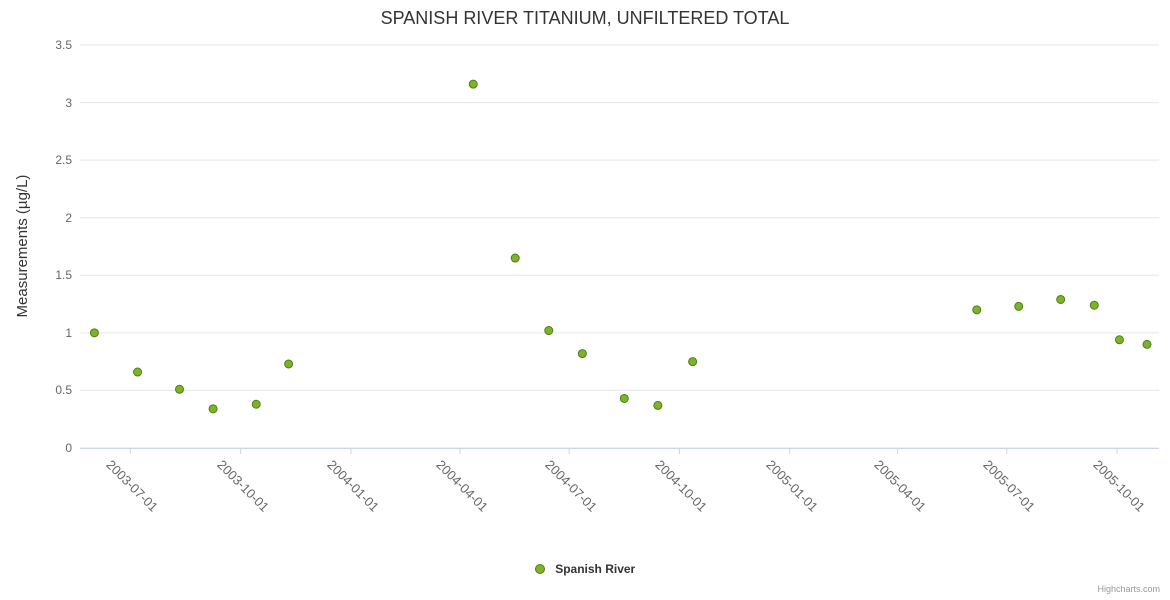  Describe the element at coordinates (63, 45) in the screenshot. I see `y-axis-label: 3.5` at that location.